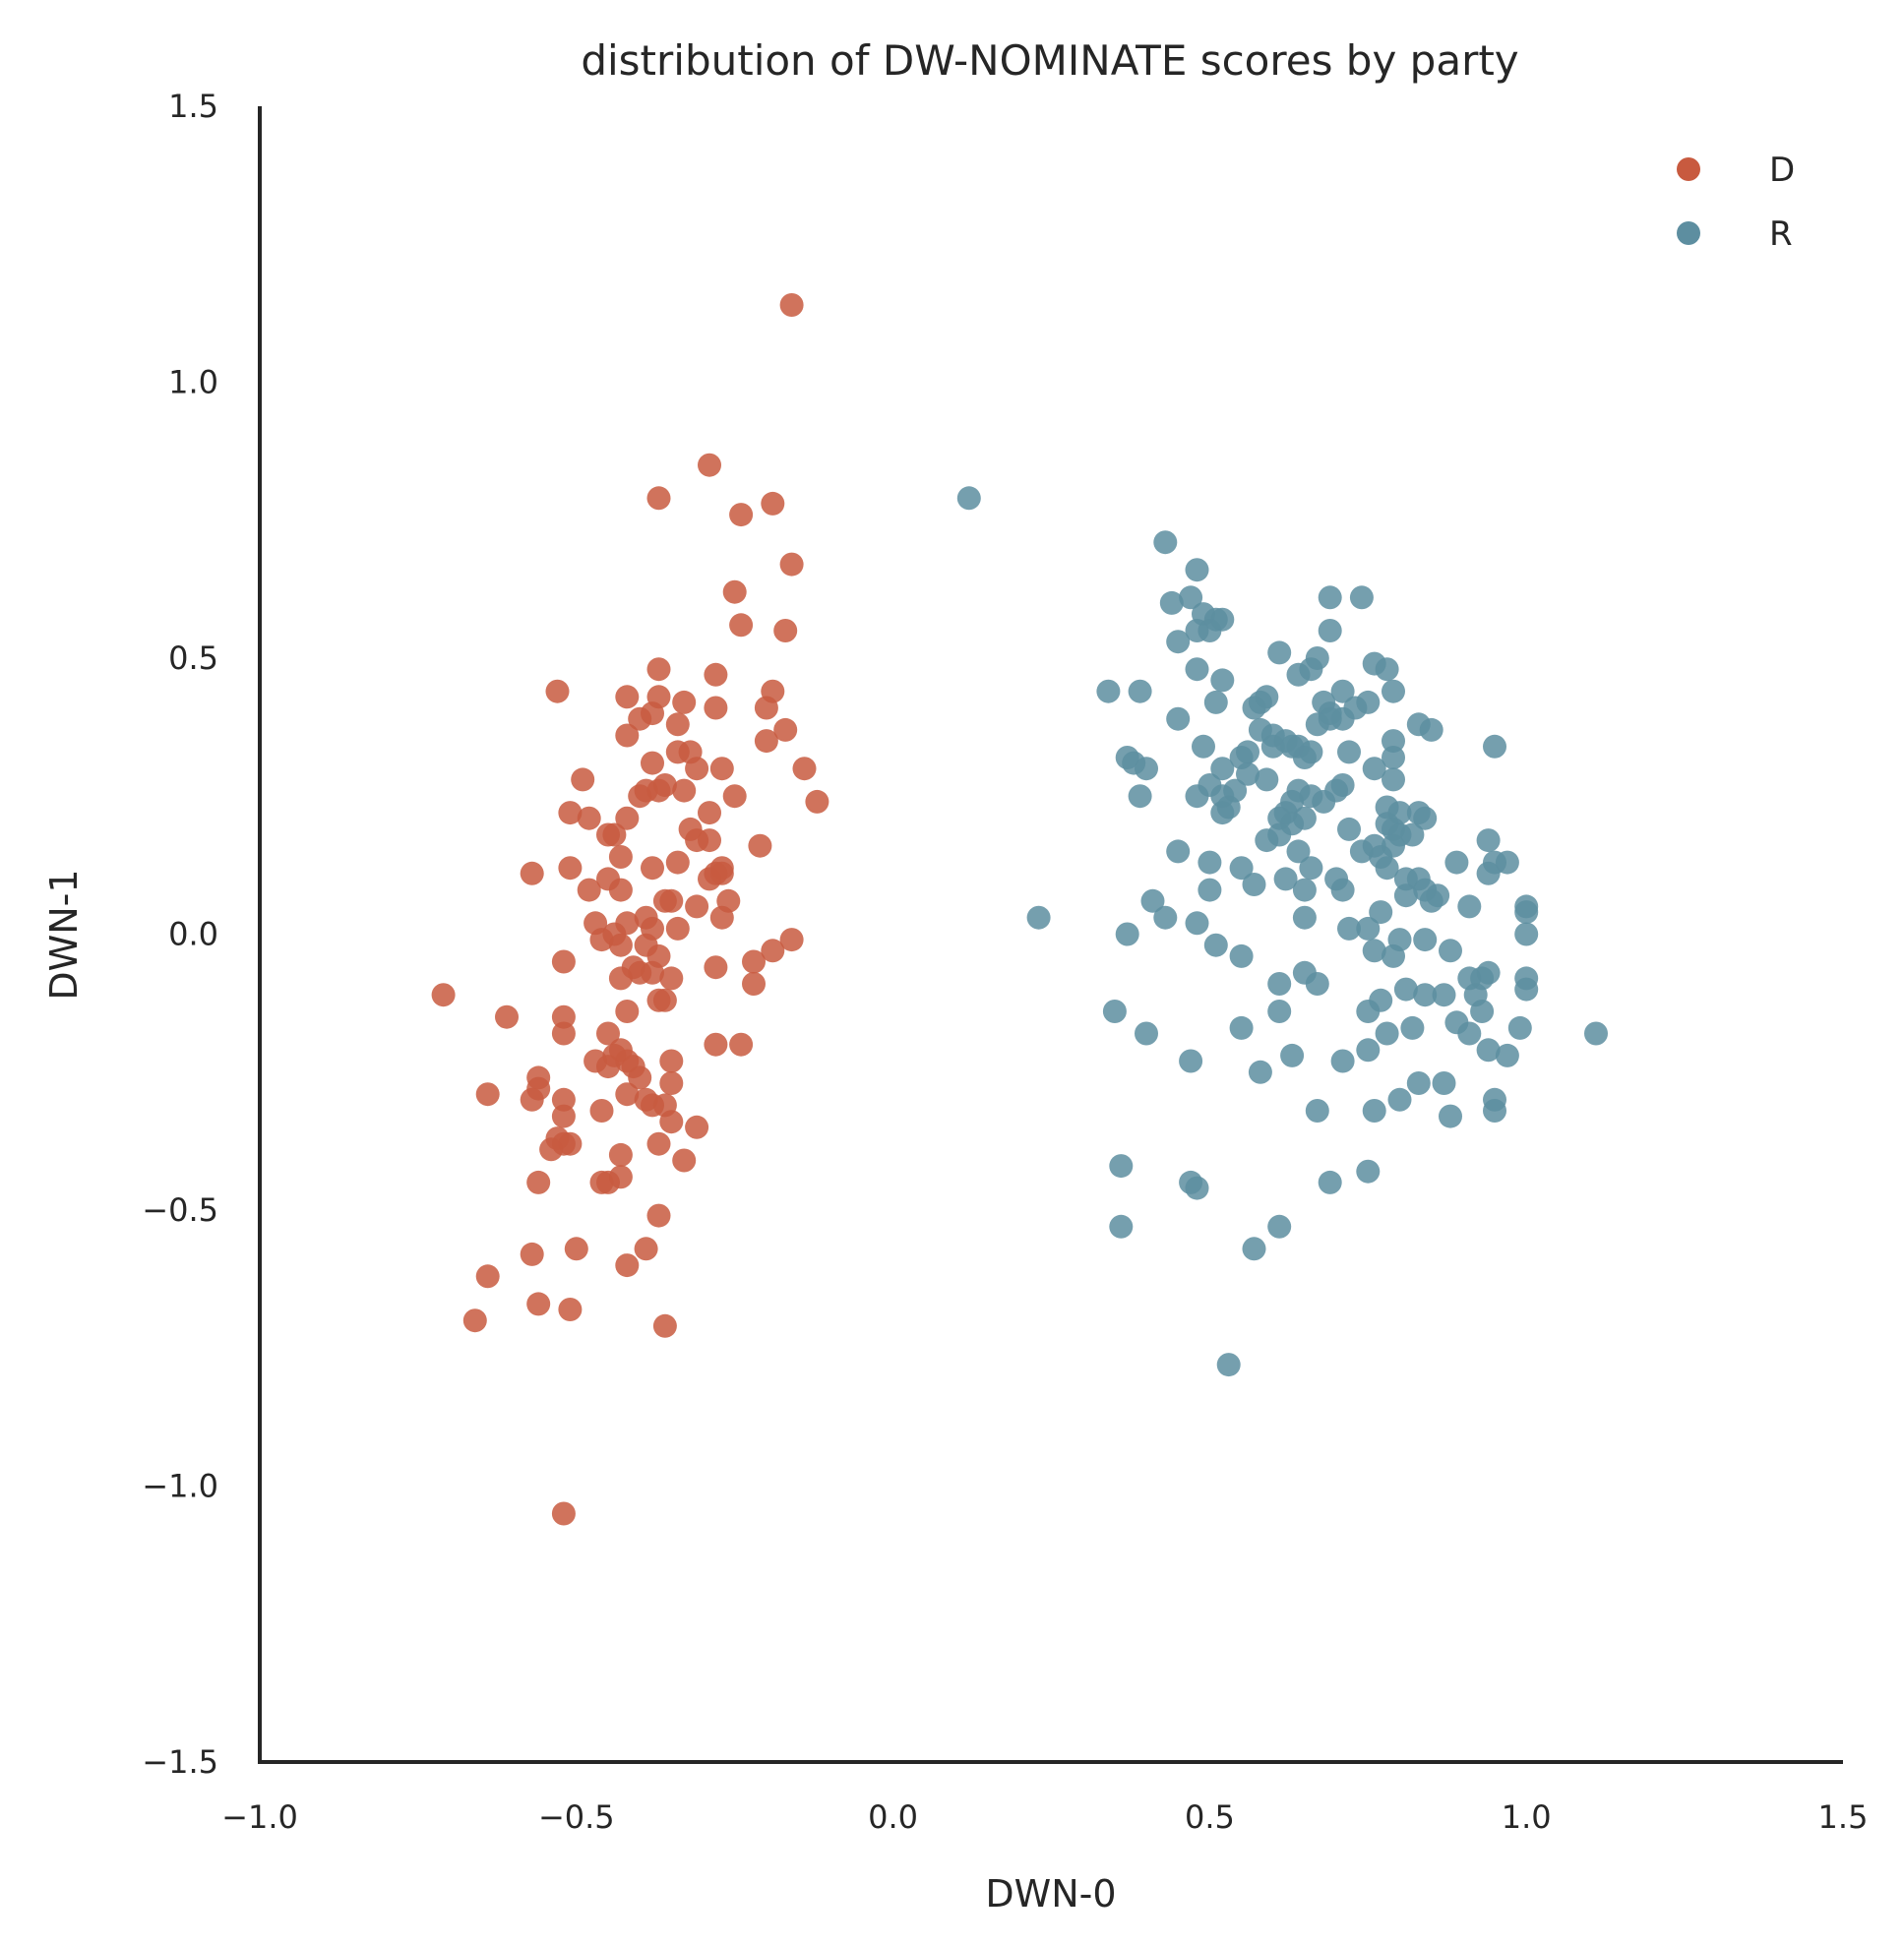  What do you see at coordinates (1044, 1817) in the screenshot?
I see `x-axis-ticks: −1.0 −0.5 0.0 0.5 1.0 1.5` at bounding box center [1044, 1817].